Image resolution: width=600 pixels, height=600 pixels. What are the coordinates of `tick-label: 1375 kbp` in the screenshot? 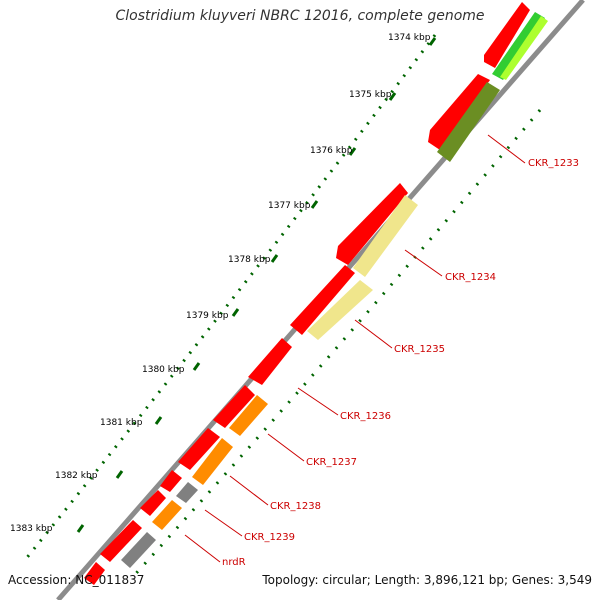 It's located at (370, 95).